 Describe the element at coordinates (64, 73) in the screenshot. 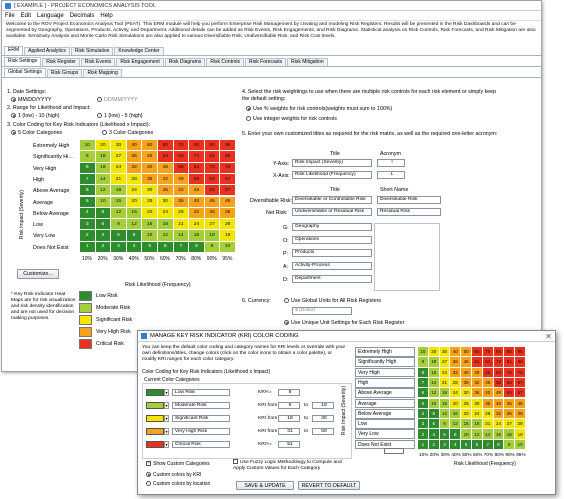

I see `tab-risk-groups: Risk Groups` at that location.